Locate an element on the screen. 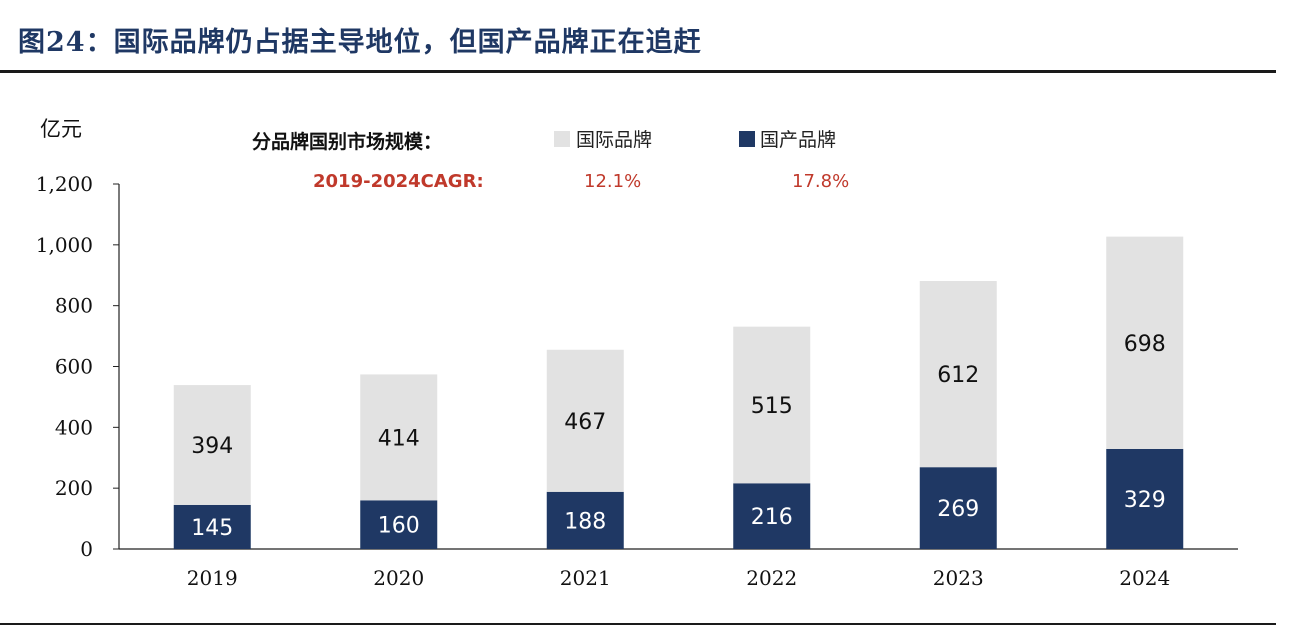  label-domestic-2023: 269 is located at coordinates (958, 509).